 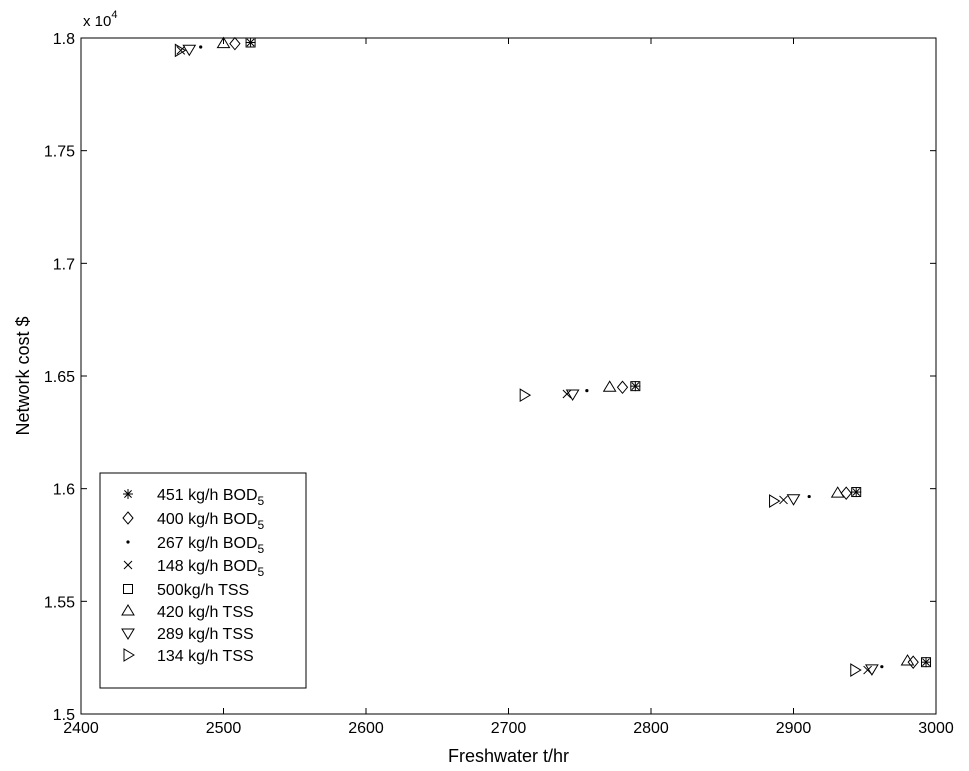 I want to click on x-tick-label: 2700, so click(x=509, y=728).